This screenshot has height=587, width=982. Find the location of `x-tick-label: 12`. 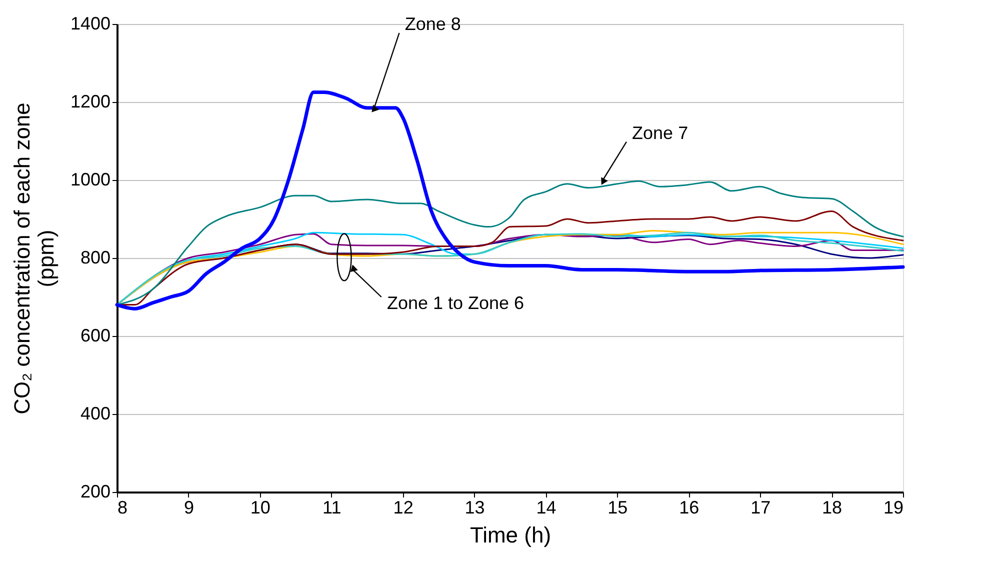

x-tick-label: 12 is located at coordinates (403, 508).